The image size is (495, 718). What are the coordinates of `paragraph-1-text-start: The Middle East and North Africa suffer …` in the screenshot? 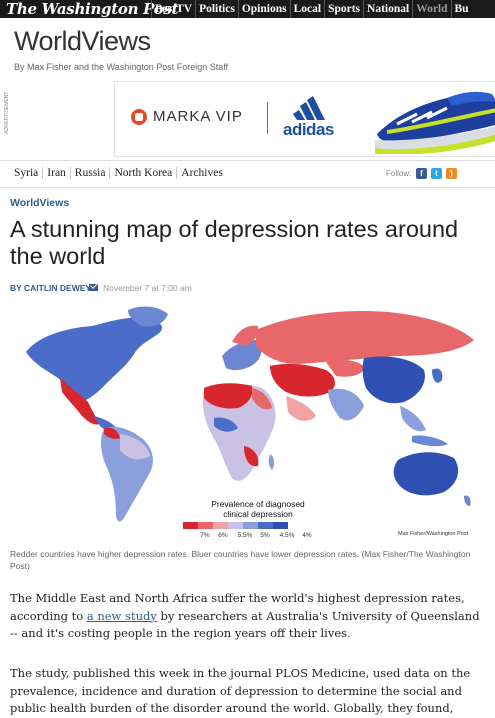 It's located at (237, 607).